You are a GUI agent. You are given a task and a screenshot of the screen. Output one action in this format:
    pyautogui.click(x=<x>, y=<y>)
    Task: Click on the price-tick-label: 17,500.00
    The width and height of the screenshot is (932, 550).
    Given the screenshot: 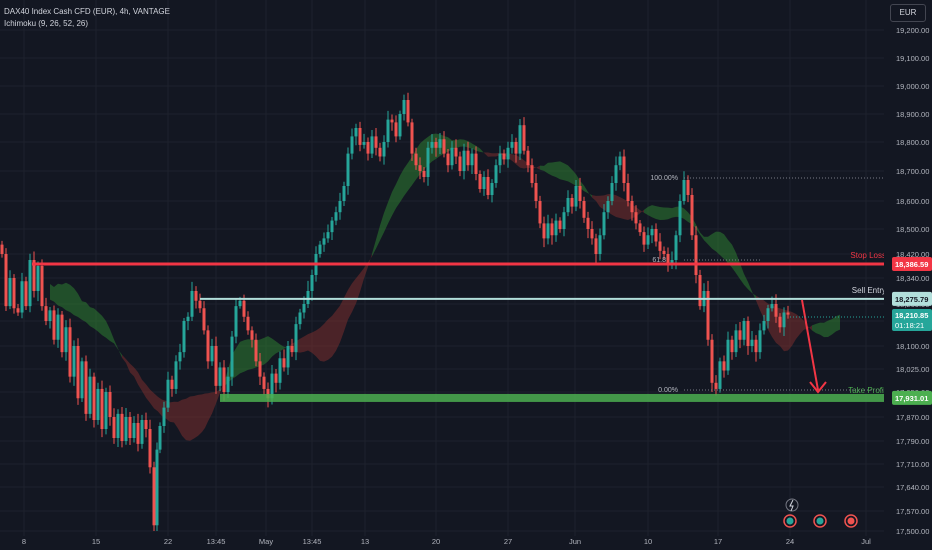 What is the action you would take?
    pyautogui.click(x=912, y=531)
    